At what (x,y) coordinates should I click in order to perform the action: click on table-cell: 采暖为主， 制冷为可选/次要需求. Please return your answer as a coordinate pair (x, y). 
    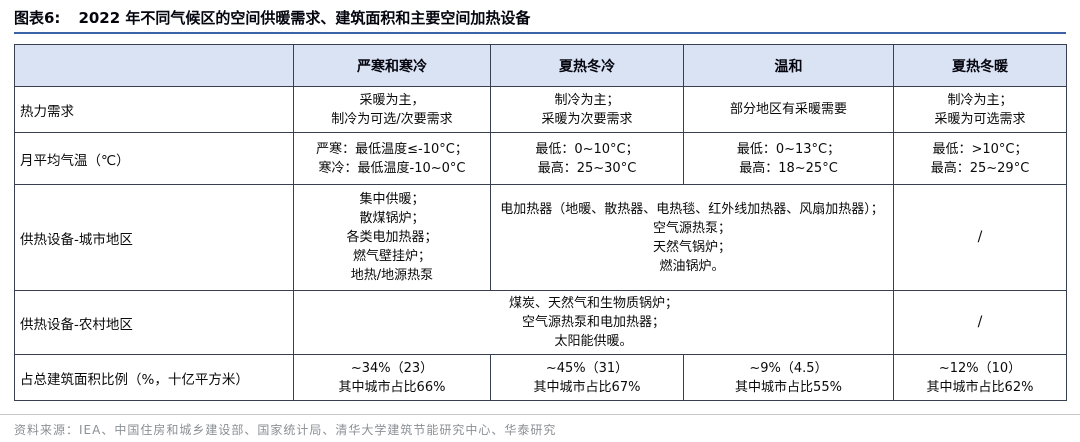
    Looking at the image, I should click on (392, 109).